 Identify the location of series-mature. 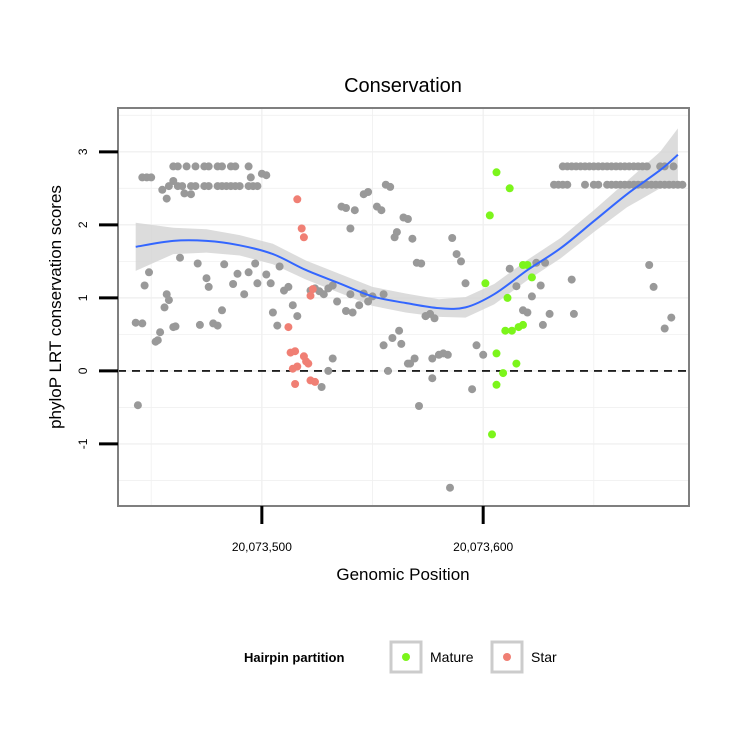
(508, 303).